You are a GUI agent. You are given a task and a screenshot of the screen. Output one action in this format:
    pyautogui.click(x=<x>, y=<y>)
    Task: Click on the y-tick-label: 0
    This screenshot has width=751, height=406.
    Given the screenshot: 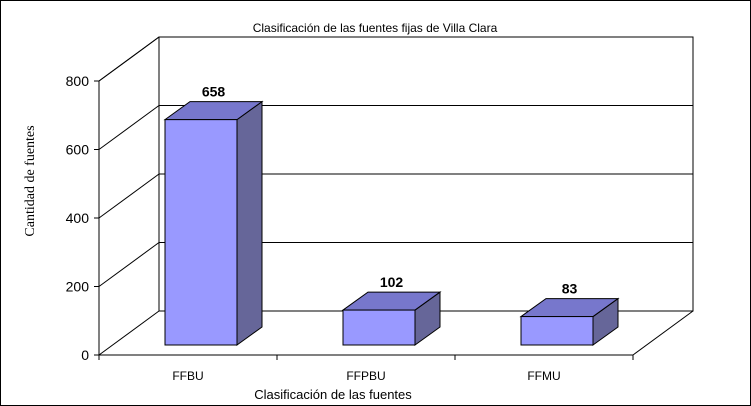 What is the action you would take?
    pyautogui.click(x=85, y=355)
    